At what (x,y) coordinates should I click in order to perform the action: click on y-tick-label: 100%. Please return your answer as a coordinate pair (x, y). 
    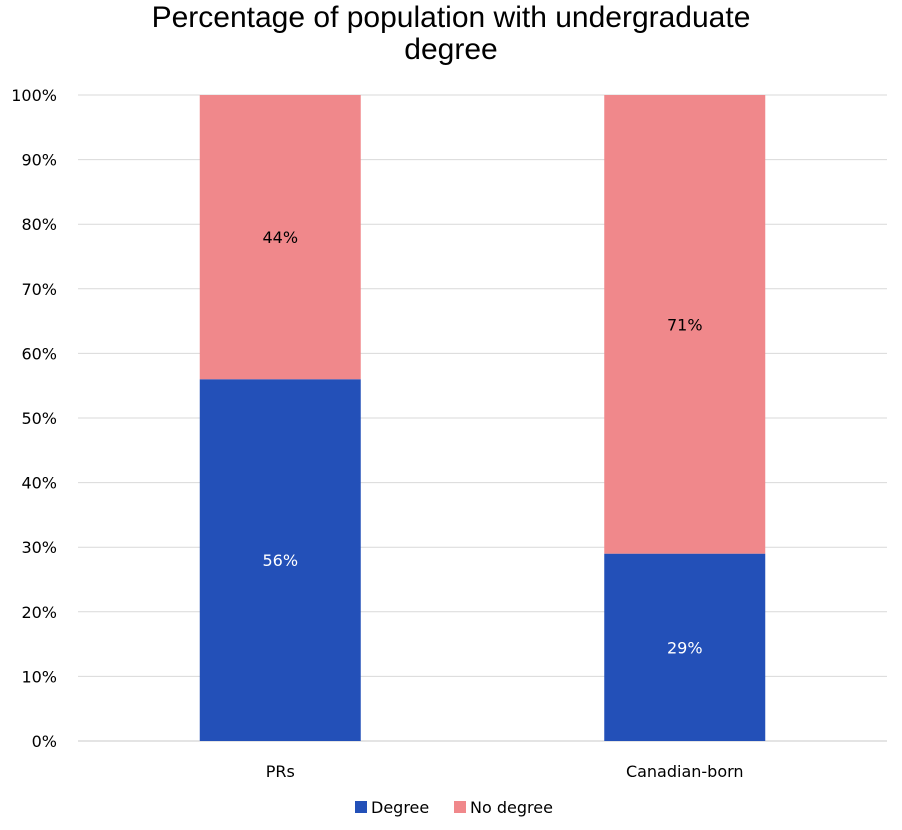
    Looking at the image, I should click on (34, 95).